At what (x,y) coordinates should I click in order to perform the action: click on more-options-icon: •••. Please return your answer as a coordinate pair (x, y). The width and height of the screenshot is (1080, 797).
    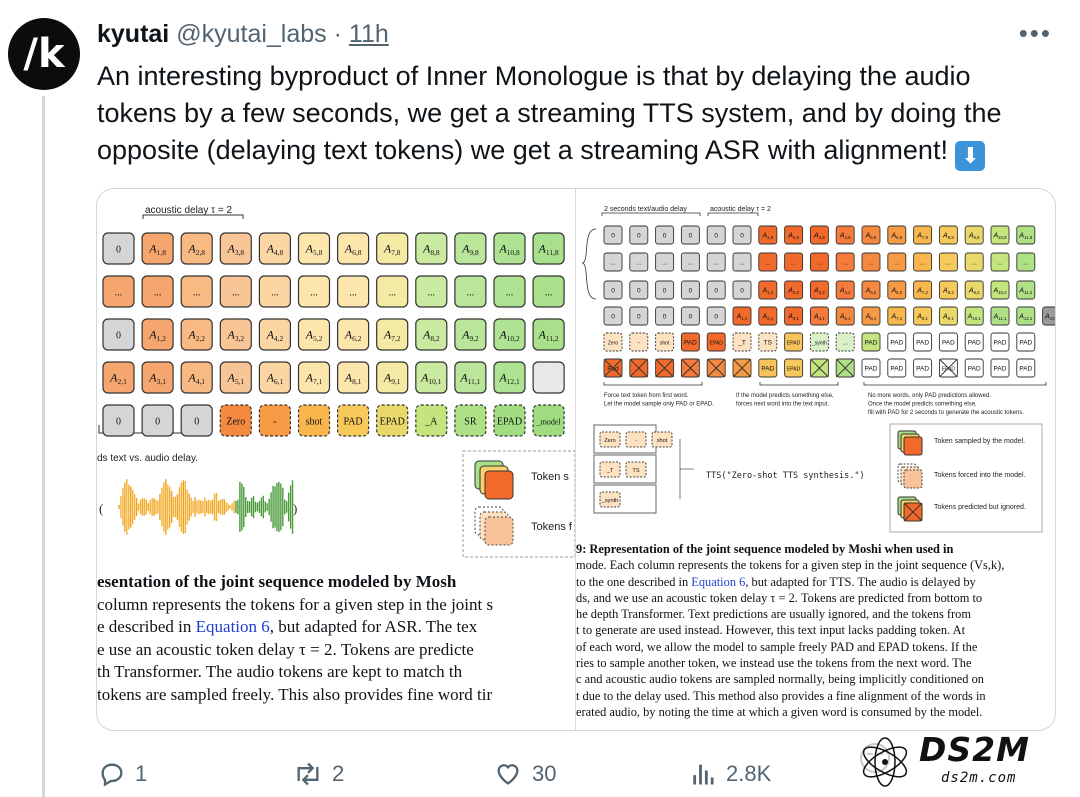
    Looking at the image, I should click on (1035, 33).